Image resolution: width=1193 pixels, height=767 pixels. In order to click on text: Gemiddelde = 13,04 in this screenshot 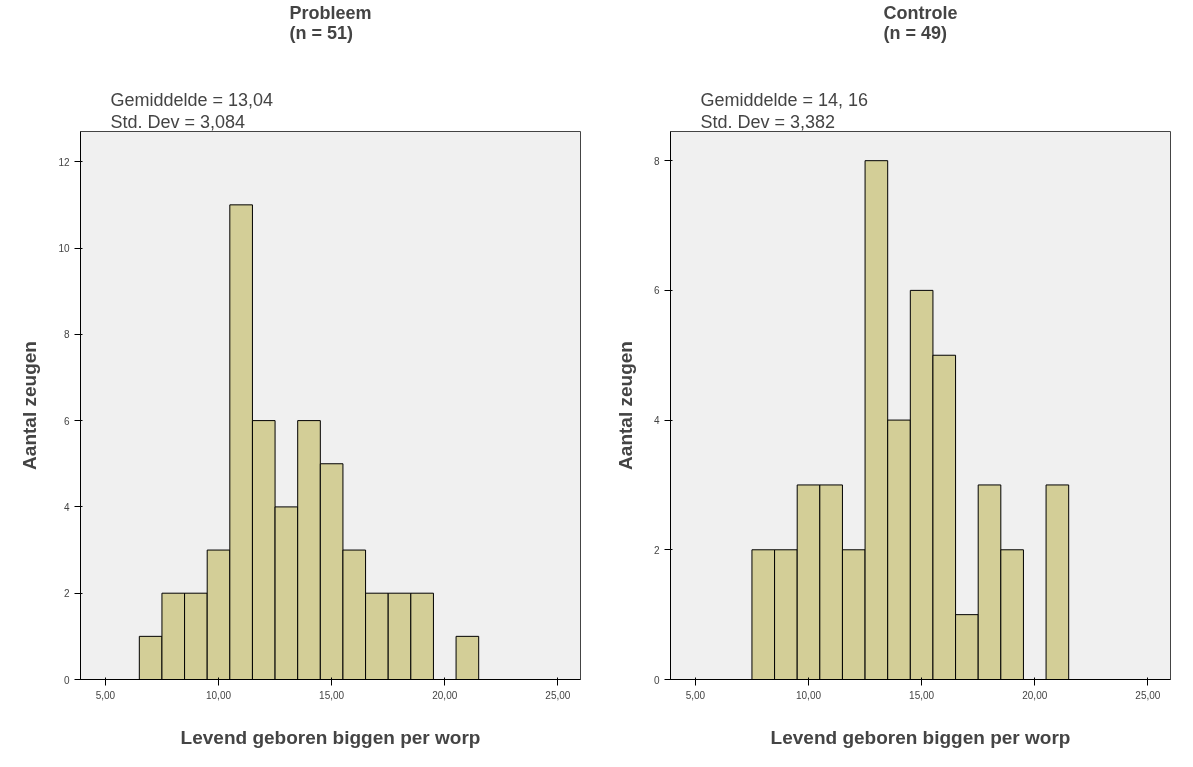, I will do `click(192, 99)`.